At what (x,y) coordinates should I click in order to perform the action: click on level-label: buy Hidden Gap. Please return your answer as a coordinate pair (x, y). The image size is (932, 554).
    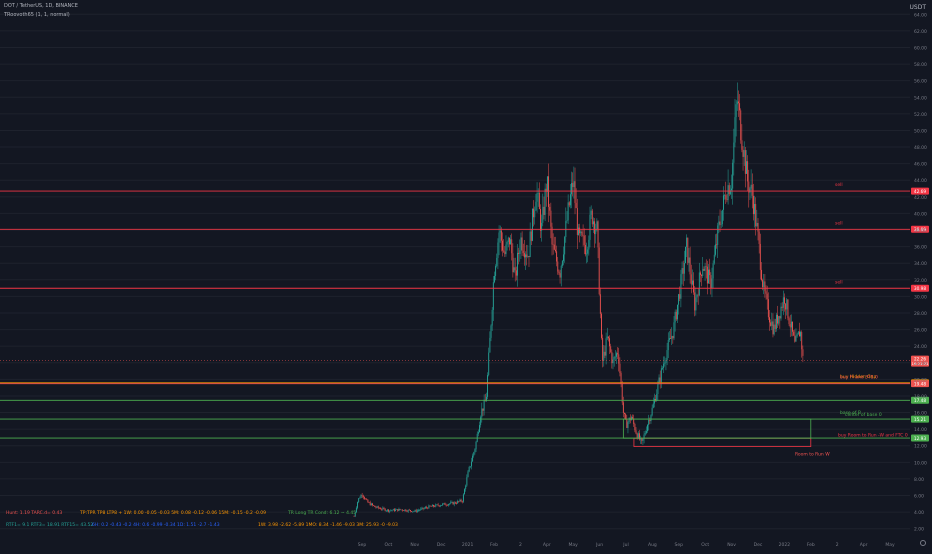
    Looking at the image, I should click on (858, 377).